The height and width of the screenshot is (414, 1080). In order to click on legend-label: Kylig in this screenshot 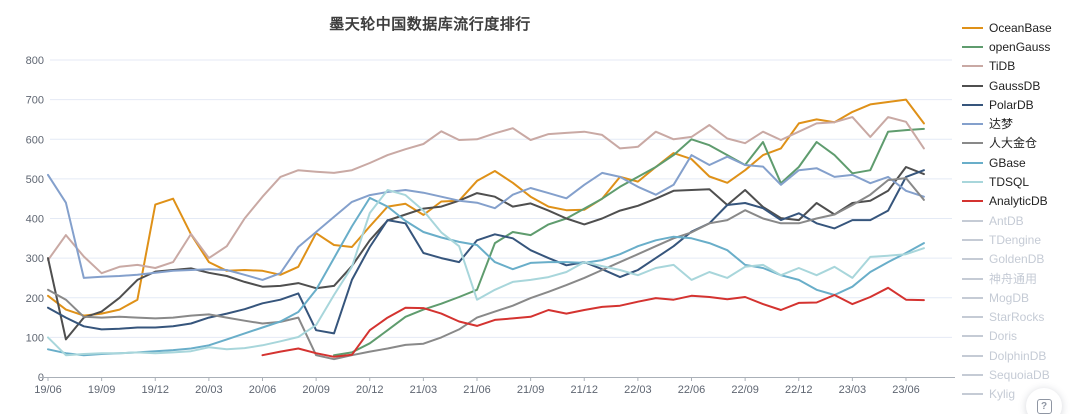, I will do `click(1002, 394)`.